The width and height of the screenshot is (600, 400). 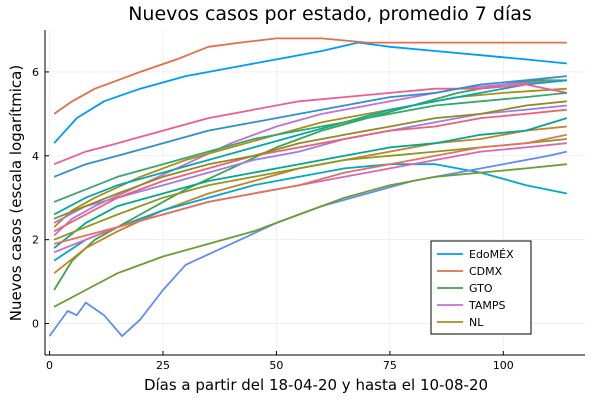 What do you see at coordinates (16, 193) in the screenshot?
I see `y-axis-label: Nuevos casos (escala logarítmica)` at bounding box center [16, 193].